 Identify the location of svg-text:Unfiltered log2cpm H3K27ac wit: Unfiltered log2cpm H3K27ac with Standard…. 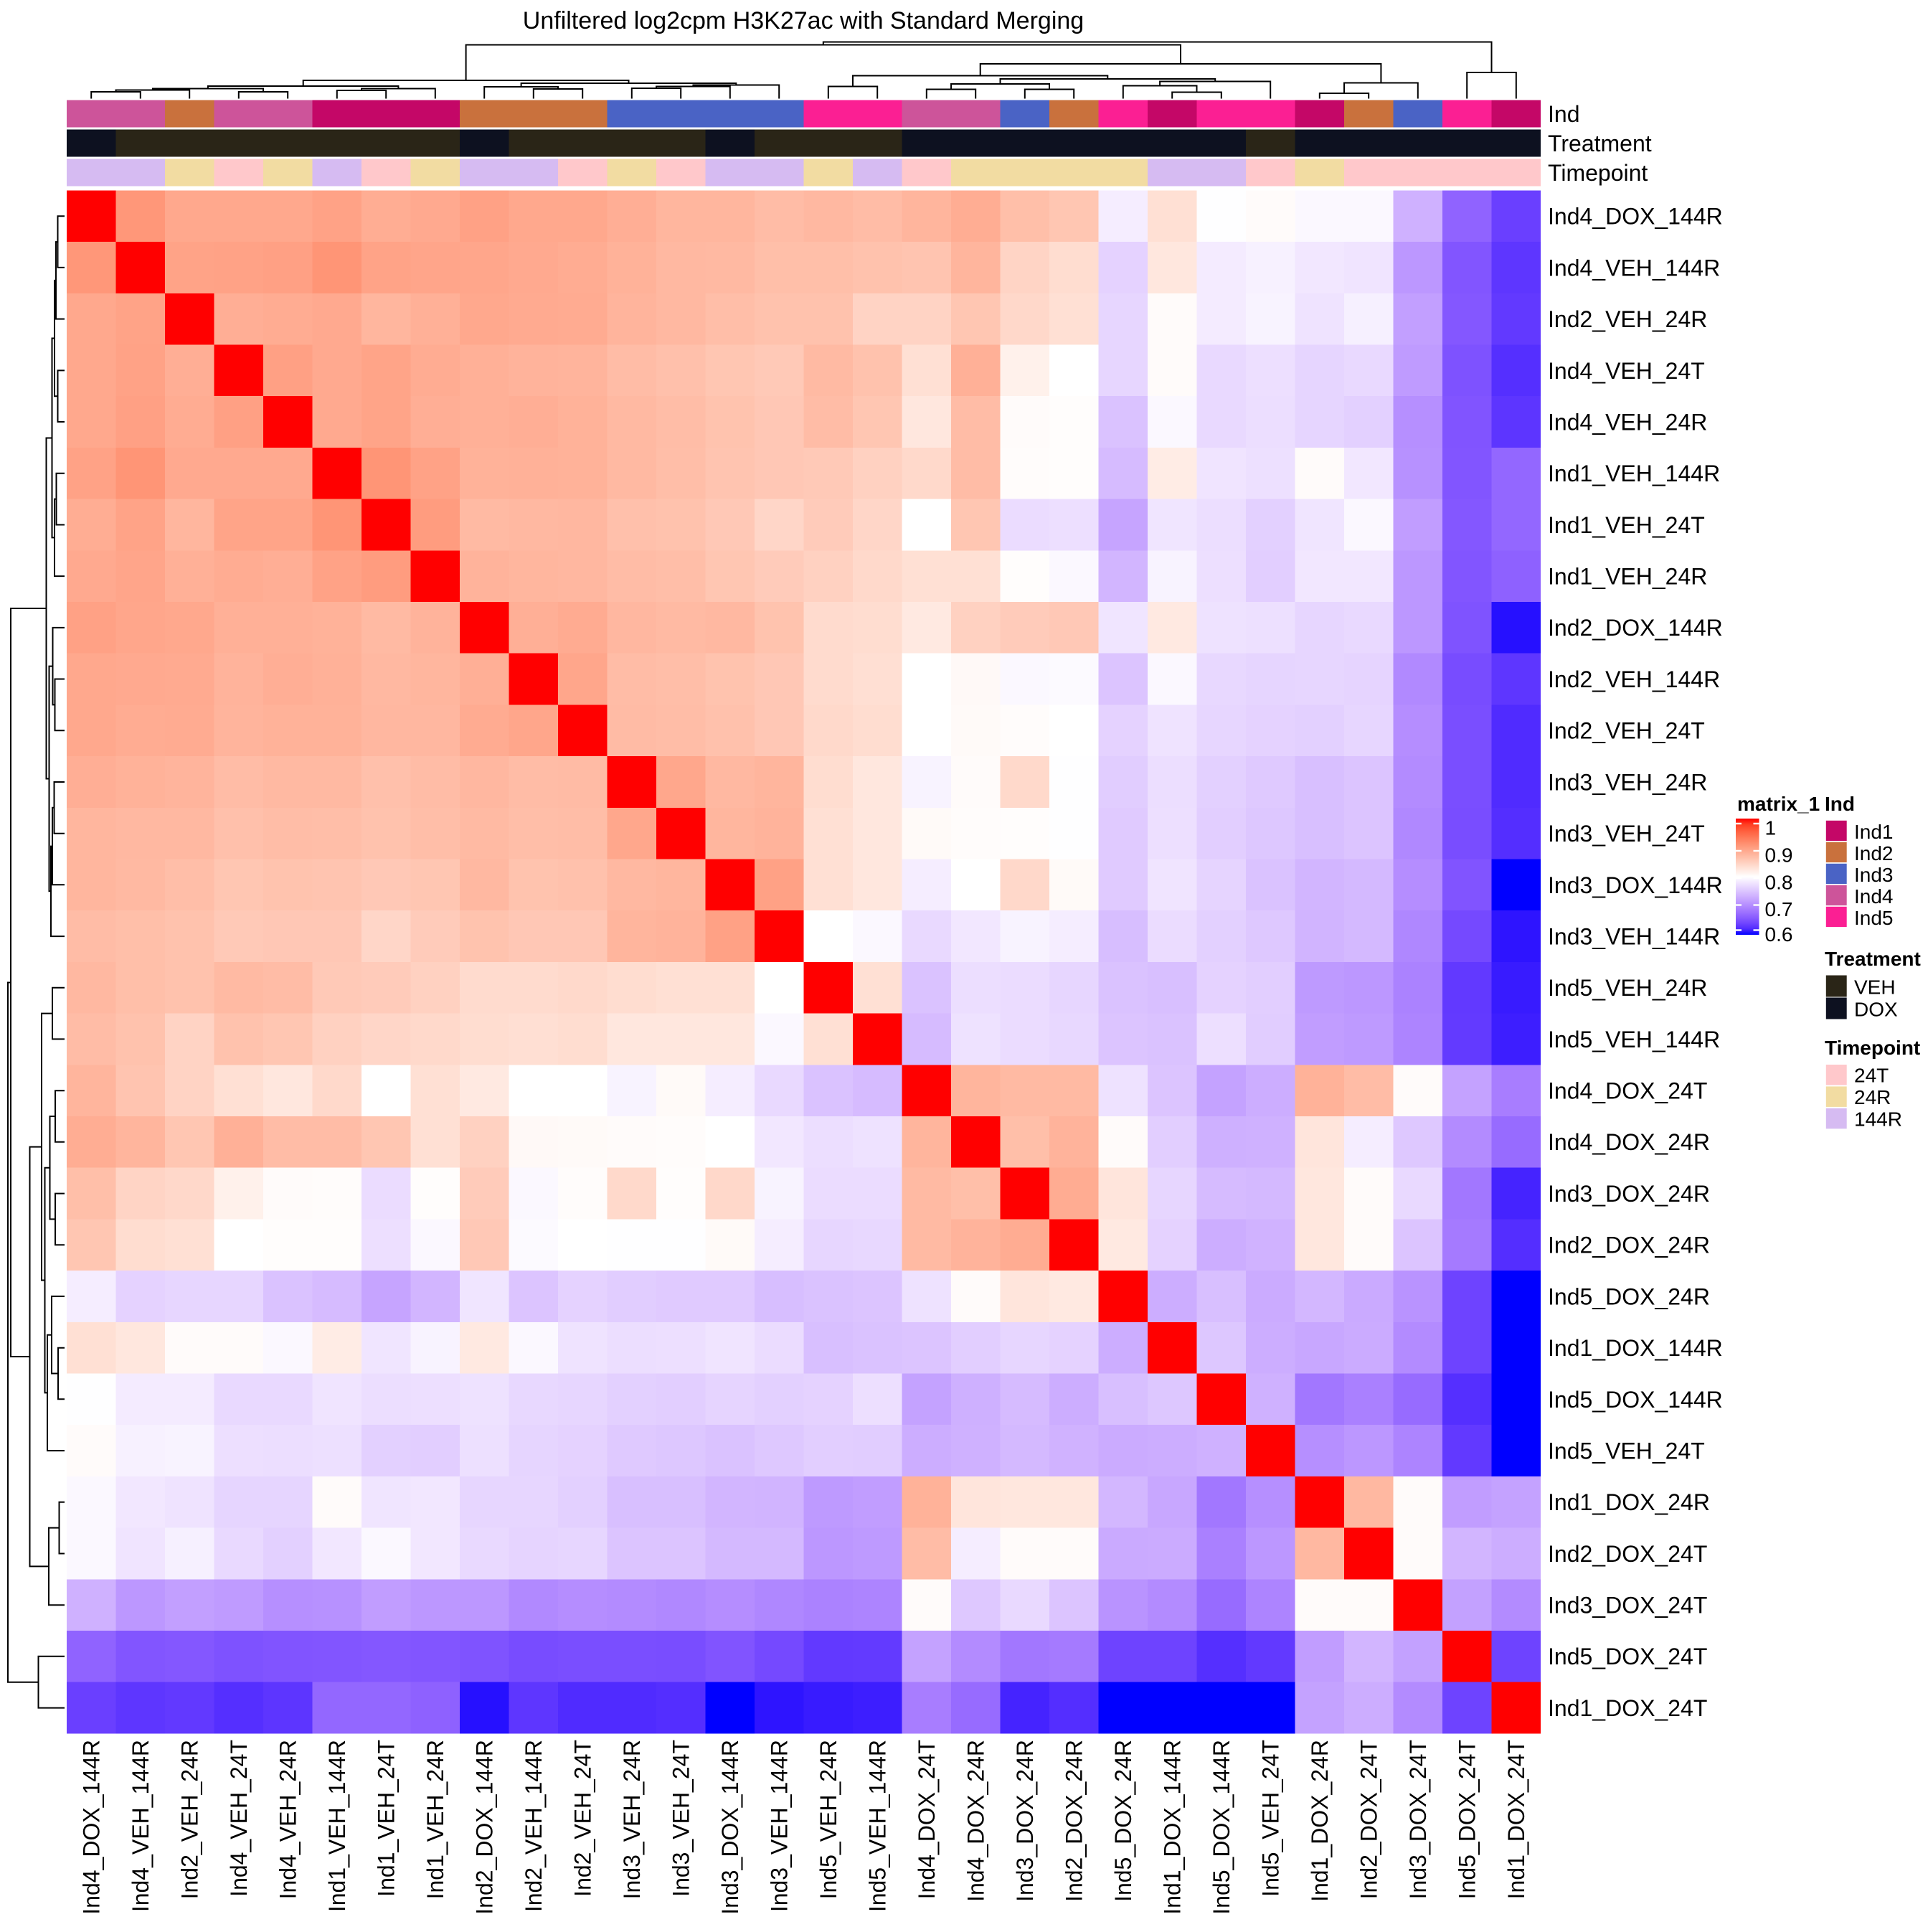
(803, 20).